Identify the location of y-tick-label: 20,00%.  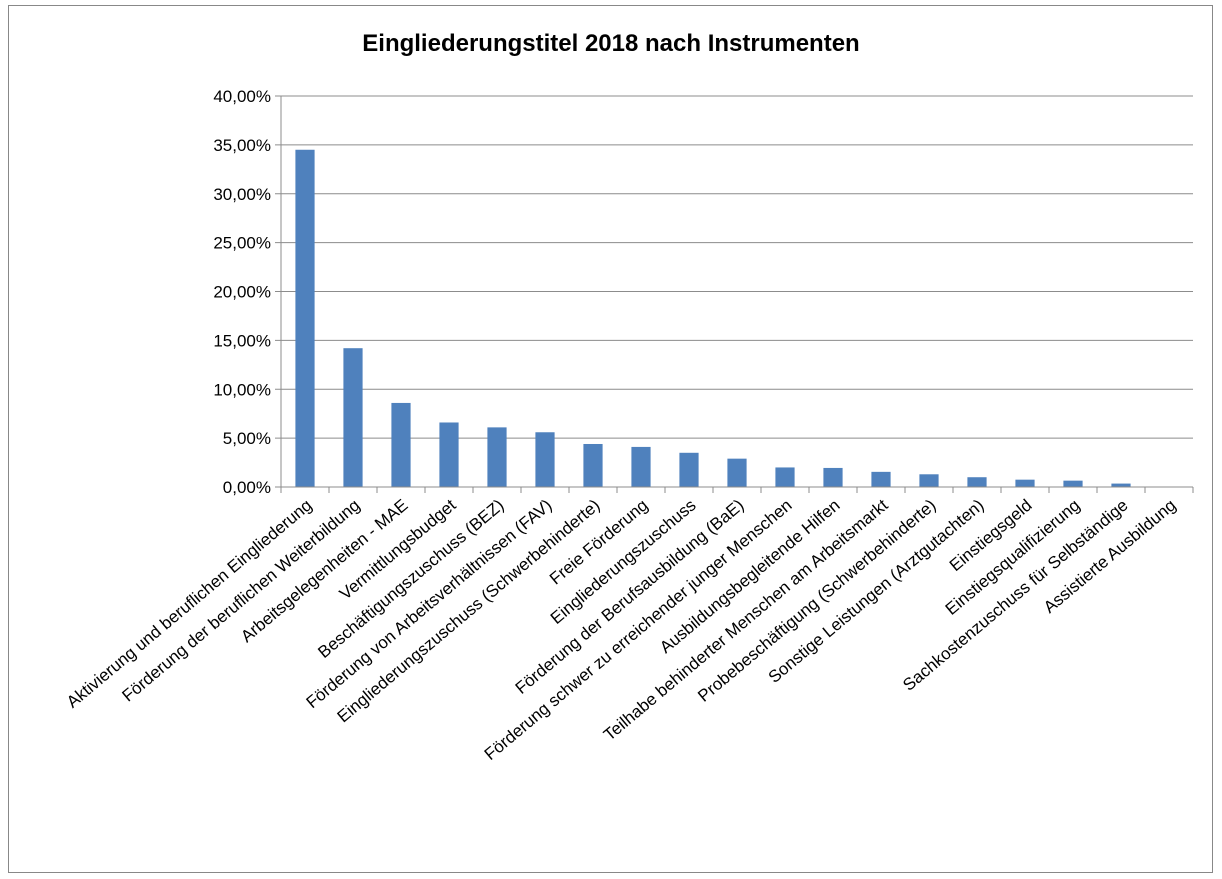
(242, 292).